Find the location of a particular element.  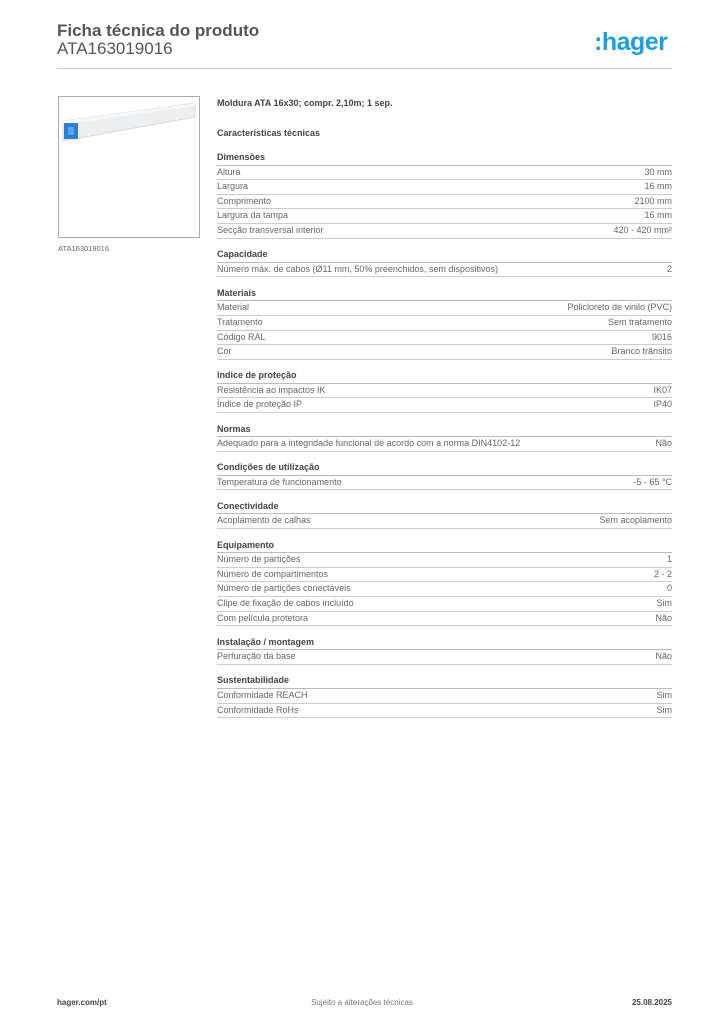

hager-logo: :hager is located at coordinates (631, 42).